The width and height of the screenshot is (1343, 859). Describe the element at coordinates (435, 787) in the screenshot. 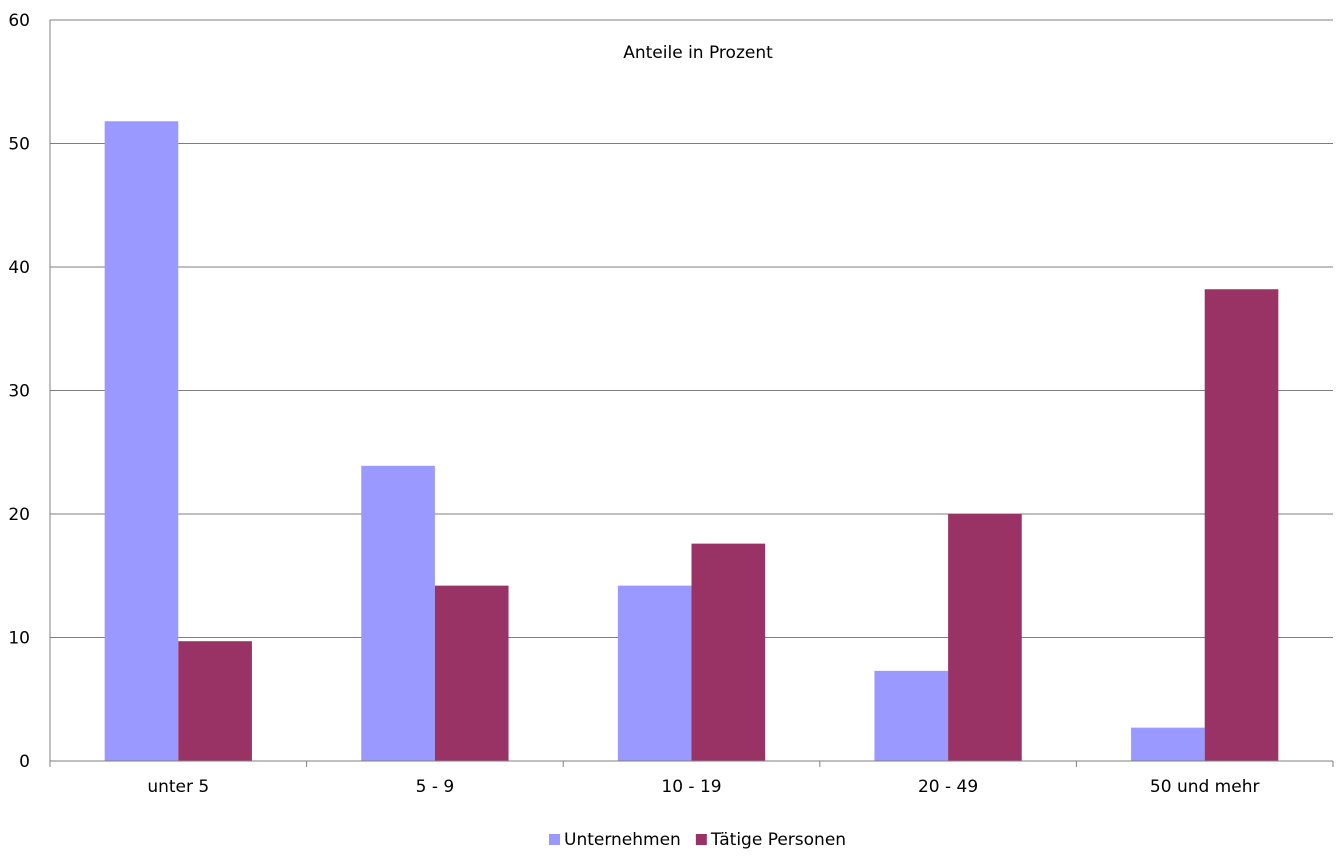

I see `x-tick-label: 5 - 9` at that location.